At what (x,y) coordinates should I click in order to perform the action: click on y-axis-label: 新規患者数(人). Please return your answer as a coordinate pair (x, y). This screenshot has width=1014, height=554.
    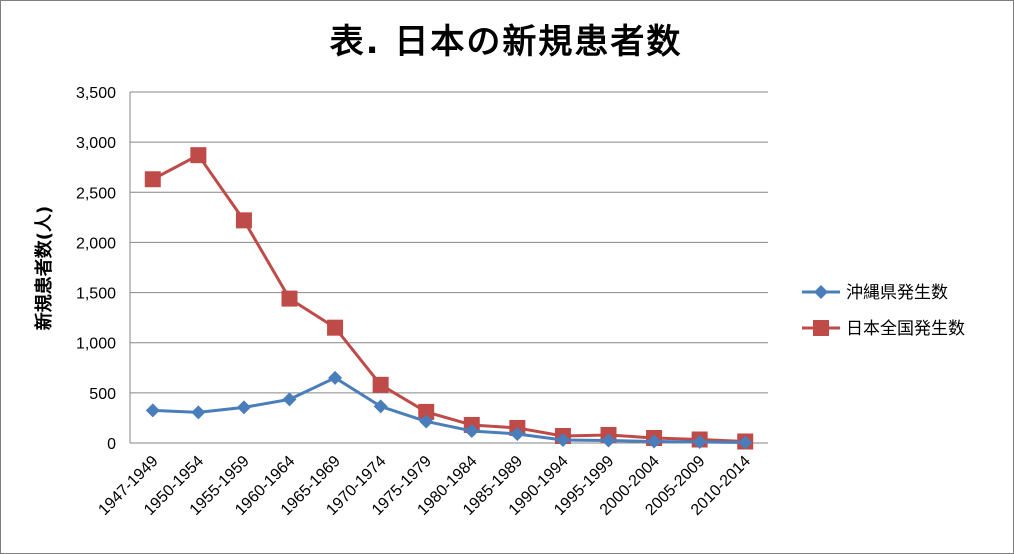
    Looking at the image, I should click on (44, 268).